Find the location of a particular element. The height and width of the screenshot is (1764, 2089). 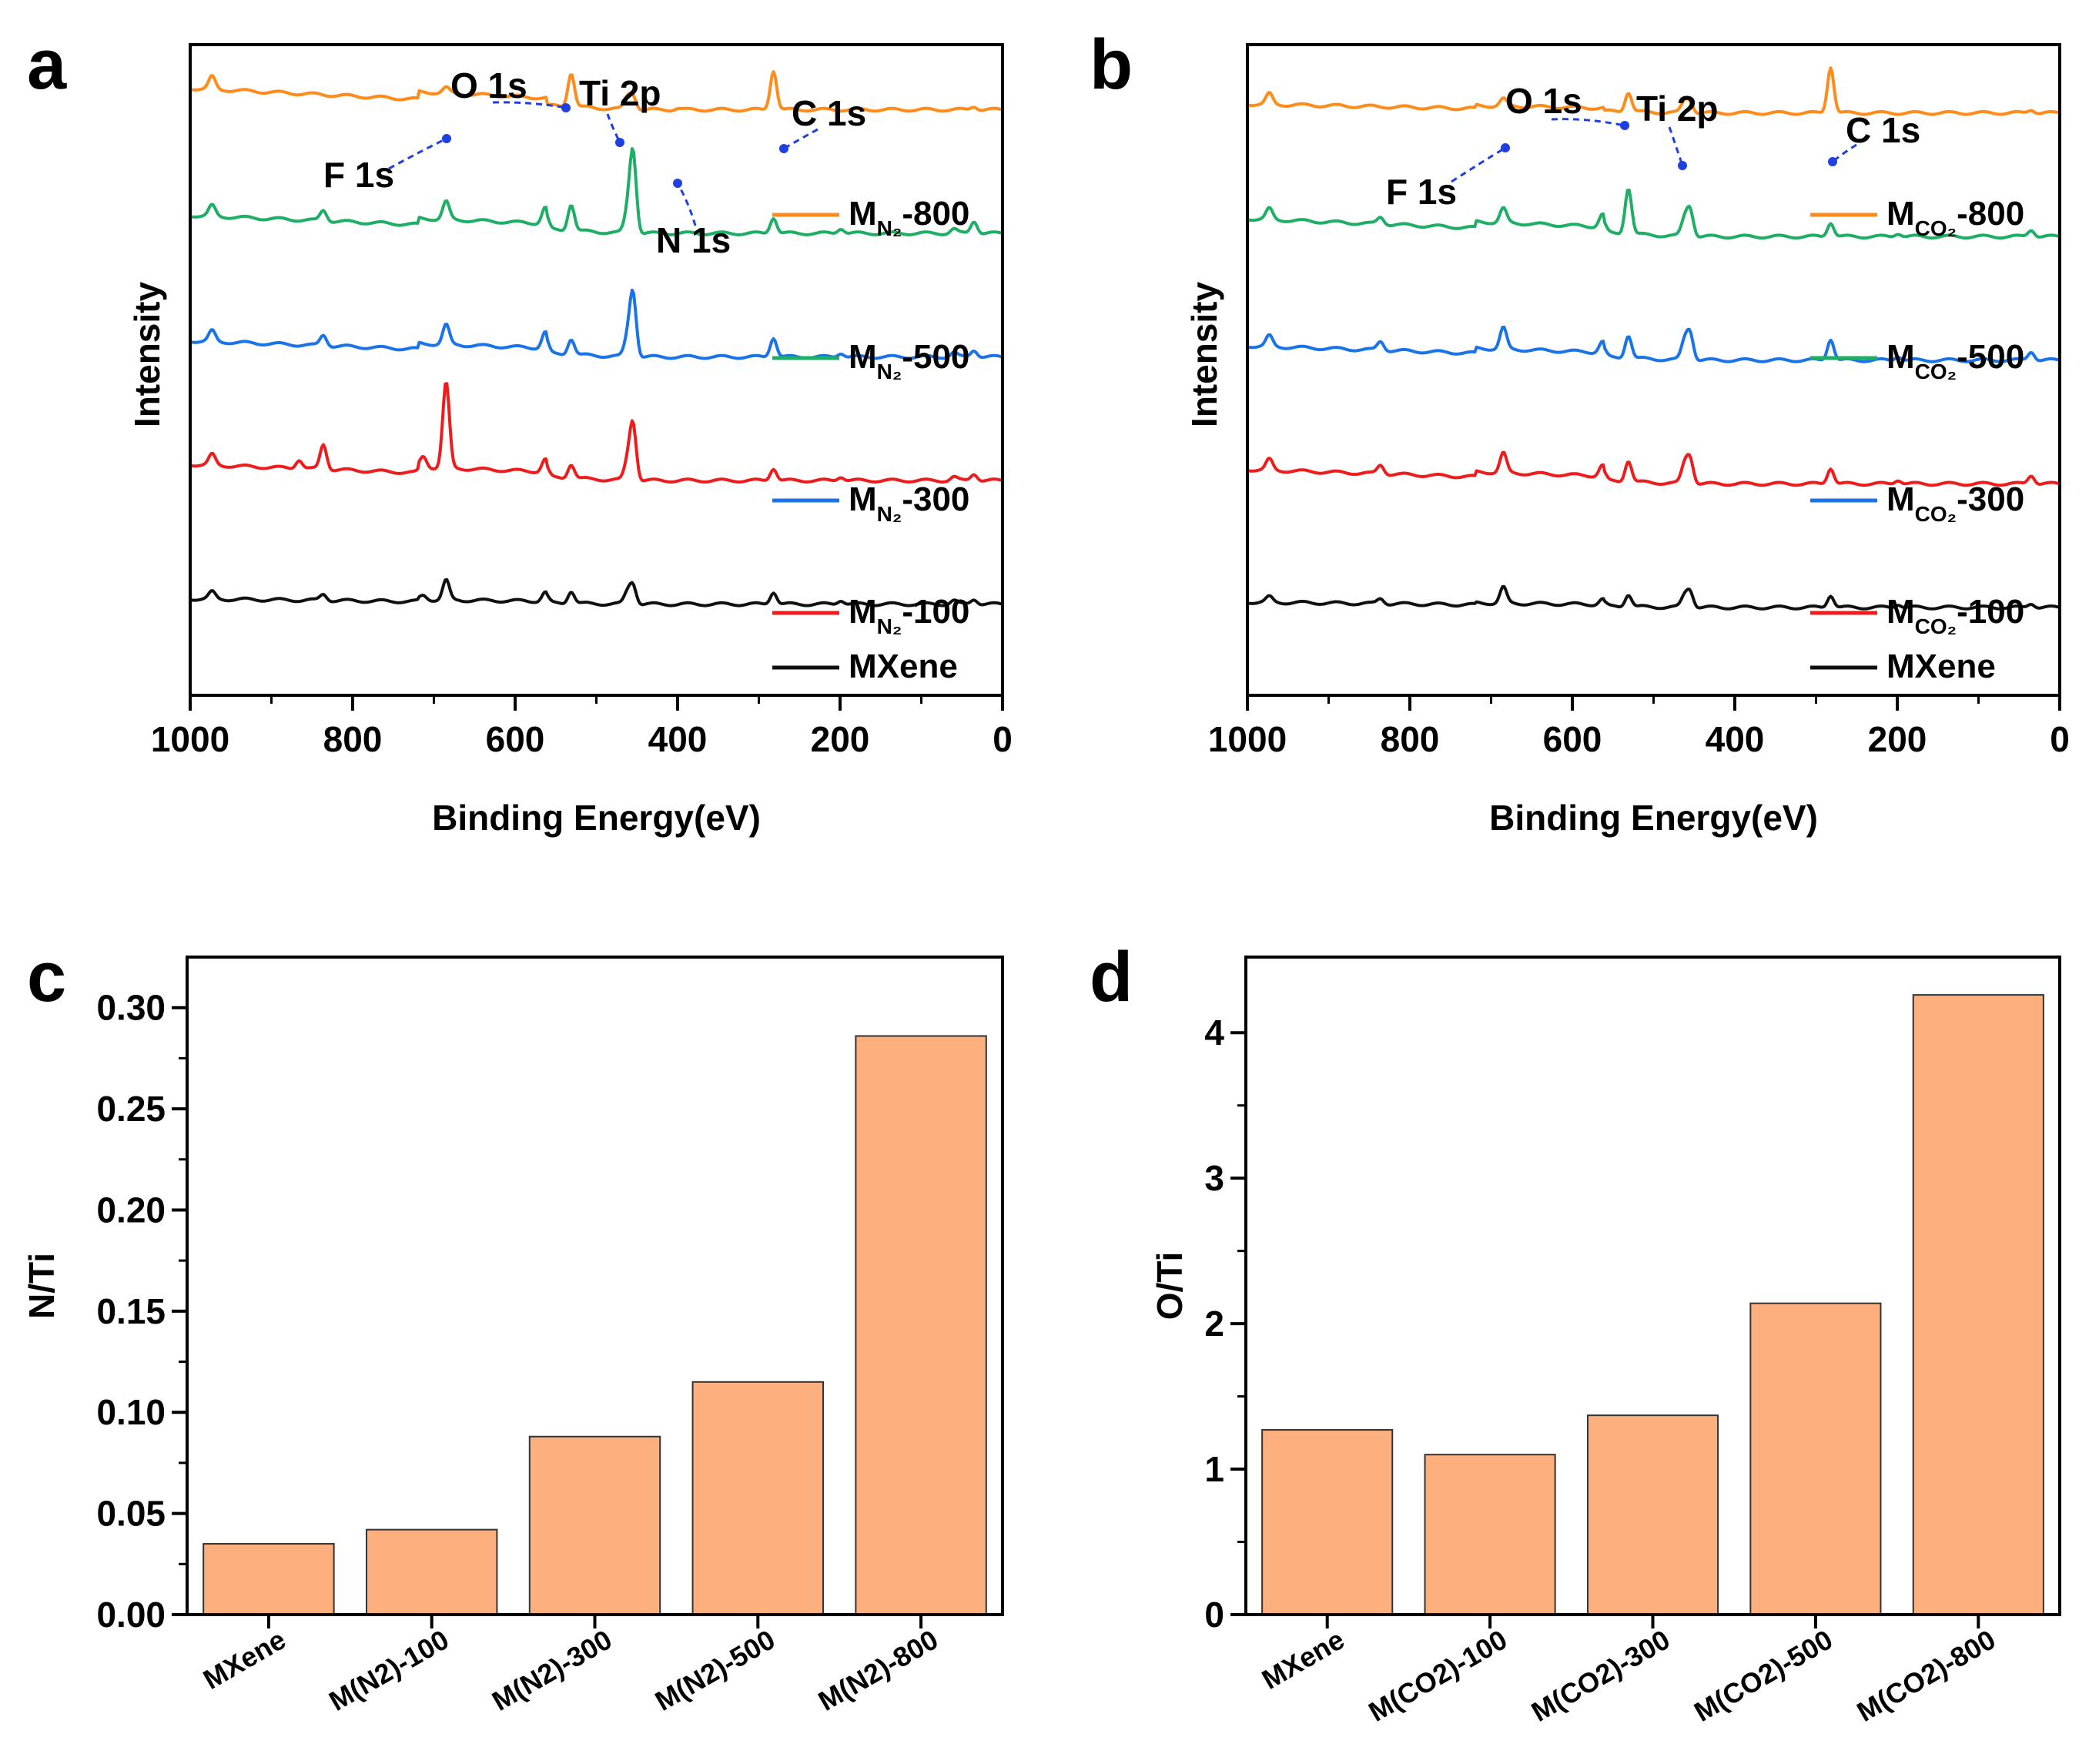

legend-entry-label: MCO₂-800 is located at coordinates (1955, 217).